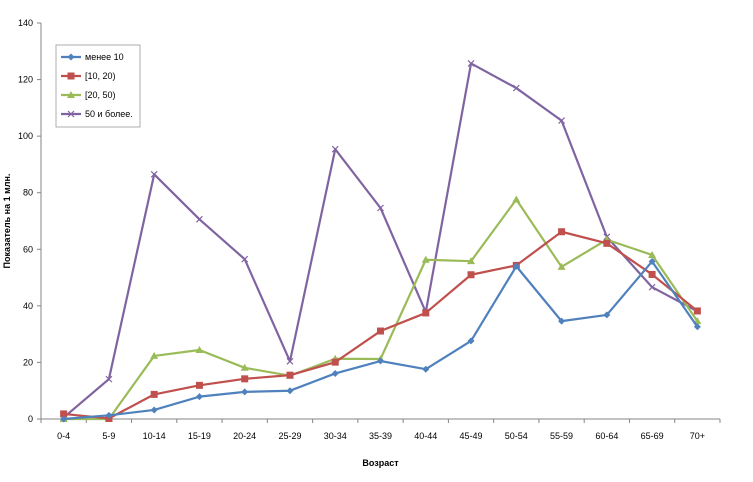  What do you see at coordinates (109, 114) in the screenshot?
I see `legend-label: 50 и более.` at bounding box center [109, 114].